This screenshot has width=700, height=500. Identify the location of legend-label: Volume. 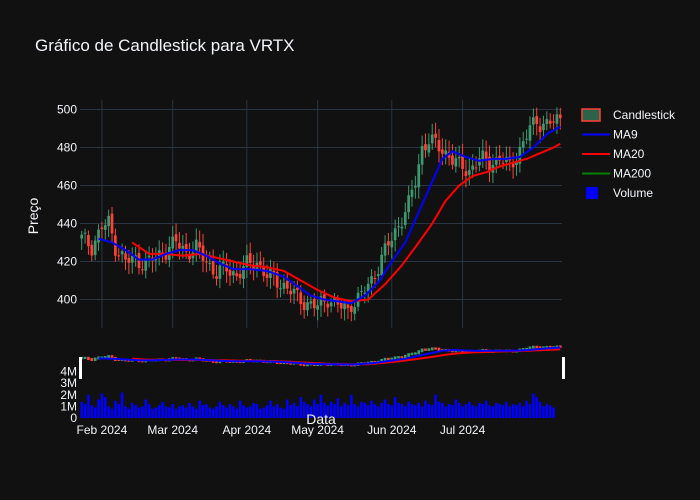
(633, 193).